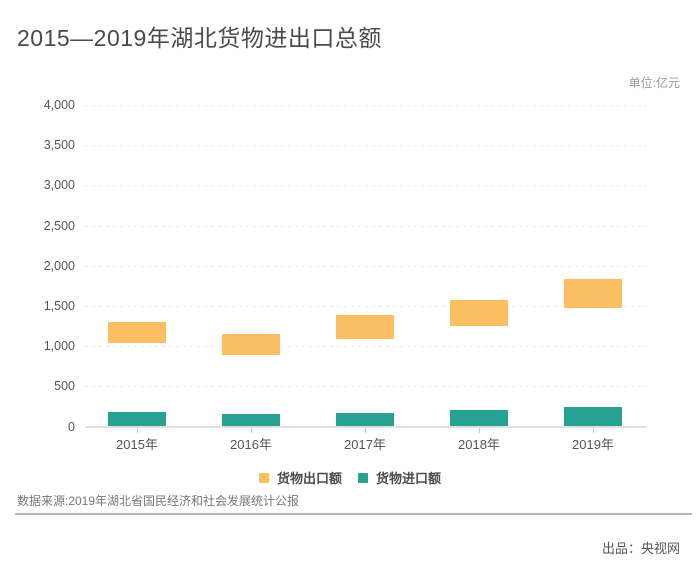  I want to click on legend-item-货物出口额: 货物出口额, so click(300, 477).